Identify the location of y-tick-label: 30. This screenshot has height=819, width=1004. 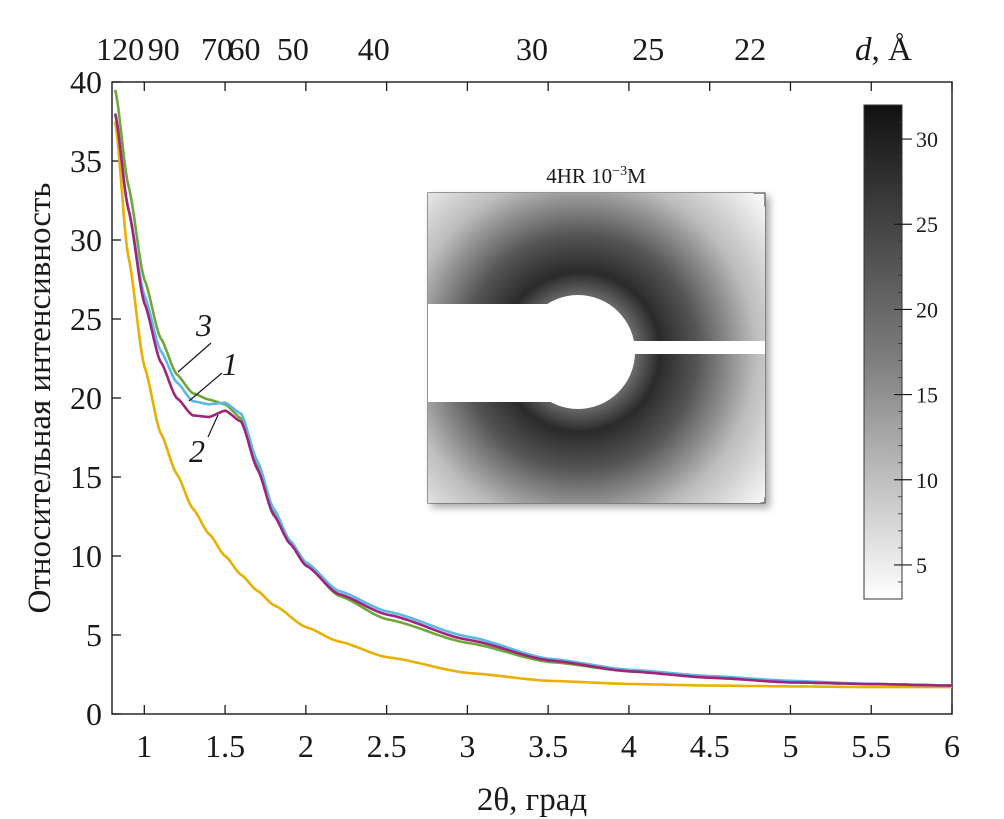
(86, 240).